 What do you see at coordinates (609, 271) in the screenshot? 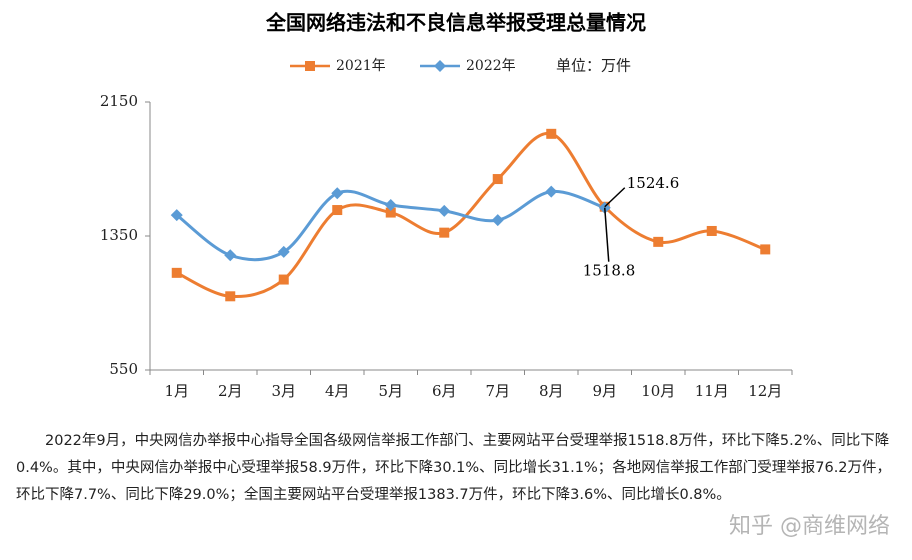
I see `data-label: 1518.8` at bounding box center [609, 271].